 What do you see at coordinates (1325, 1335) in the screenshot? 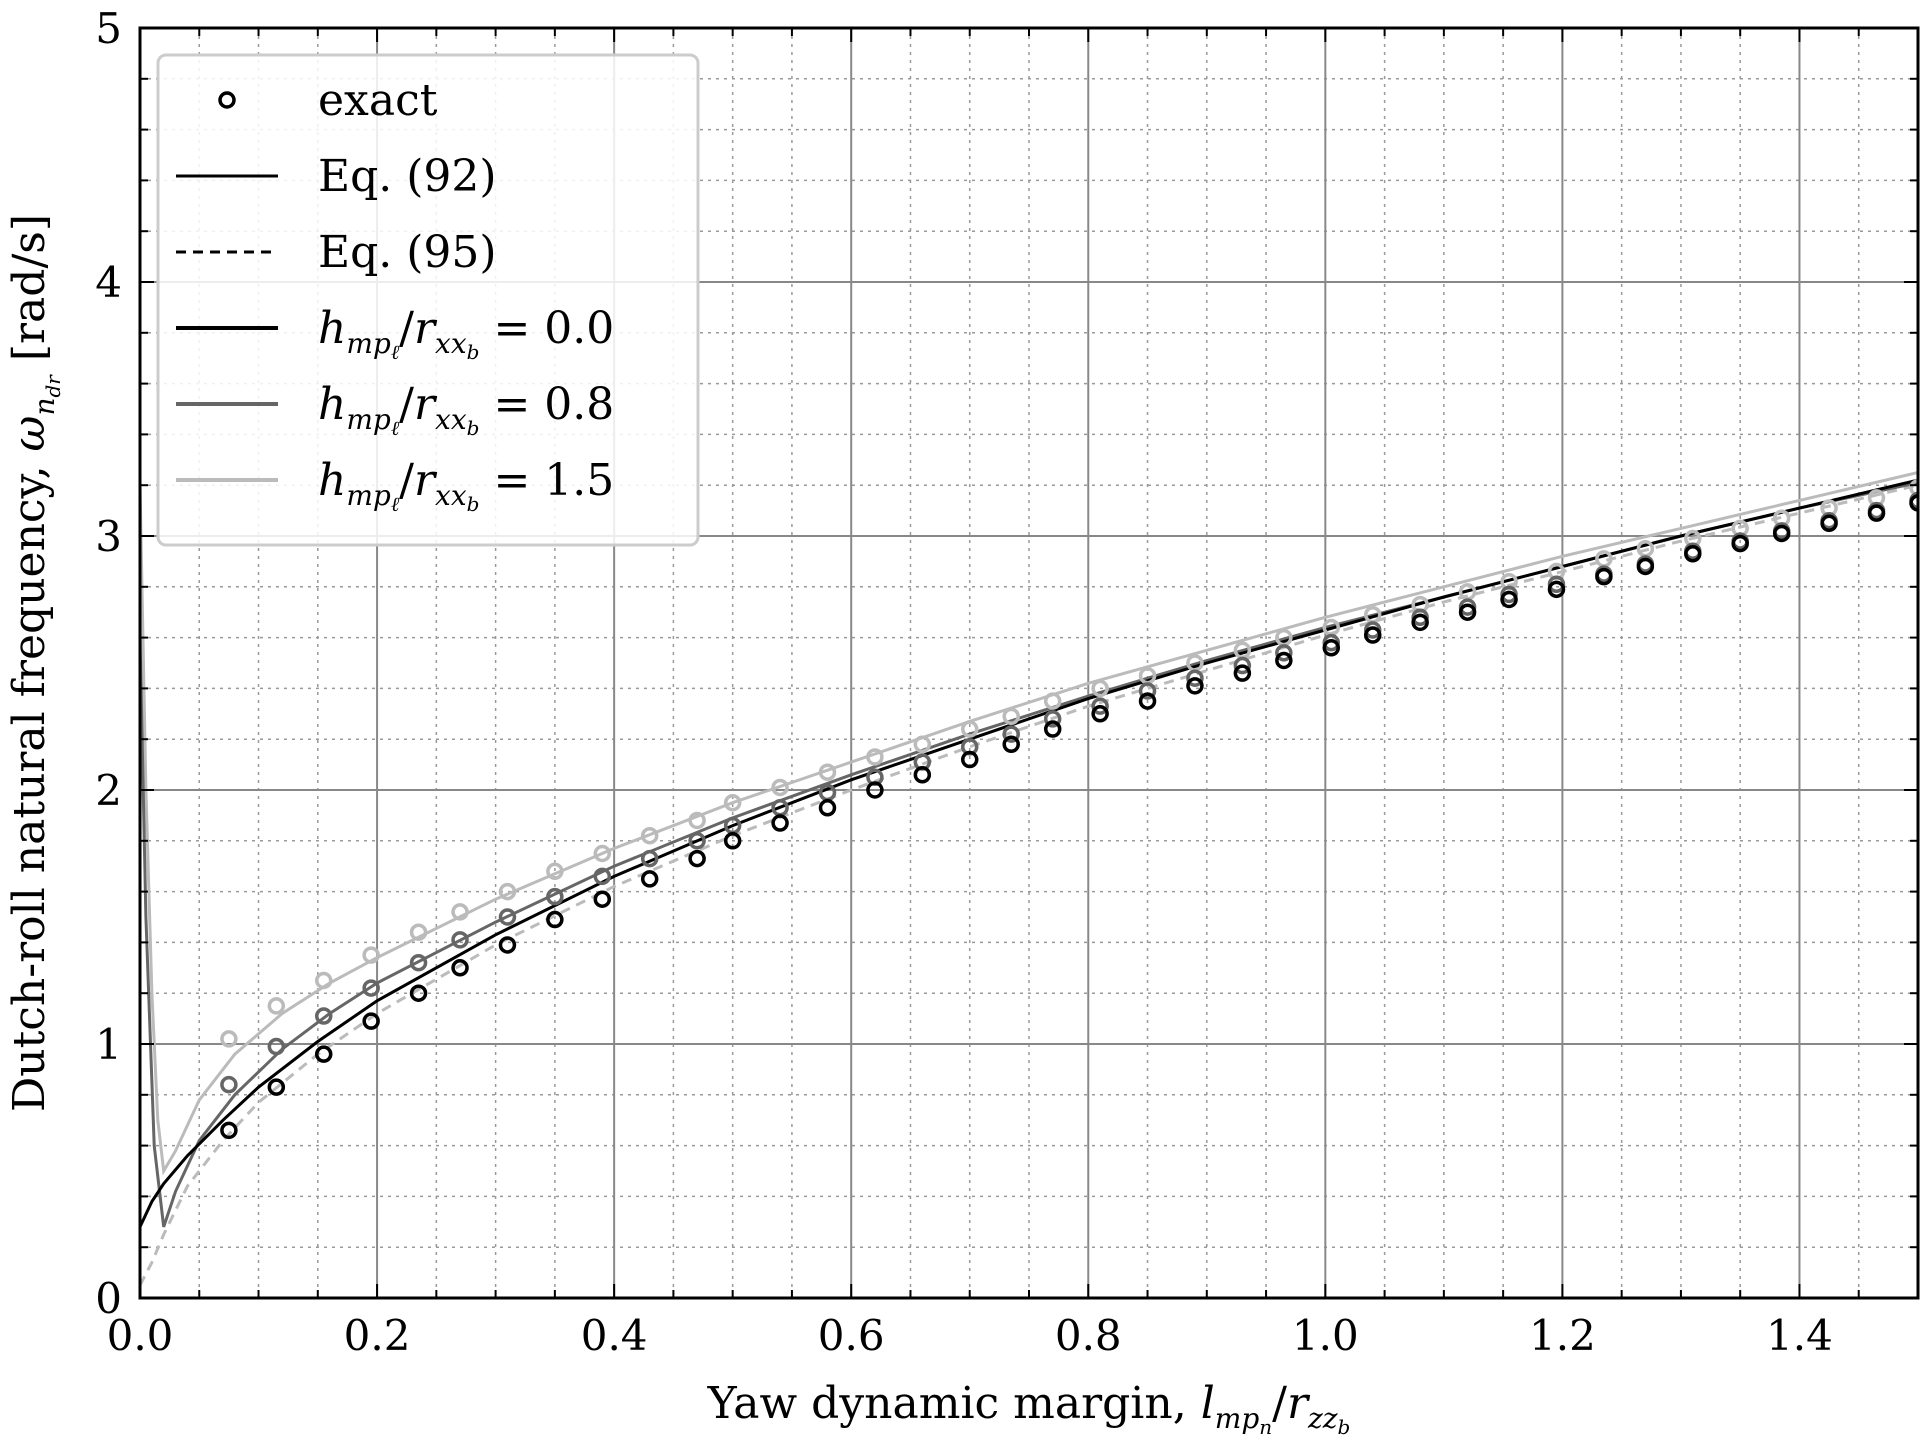
I see `x-tick-label: 1.0` at bounding box center [1325, 1335].